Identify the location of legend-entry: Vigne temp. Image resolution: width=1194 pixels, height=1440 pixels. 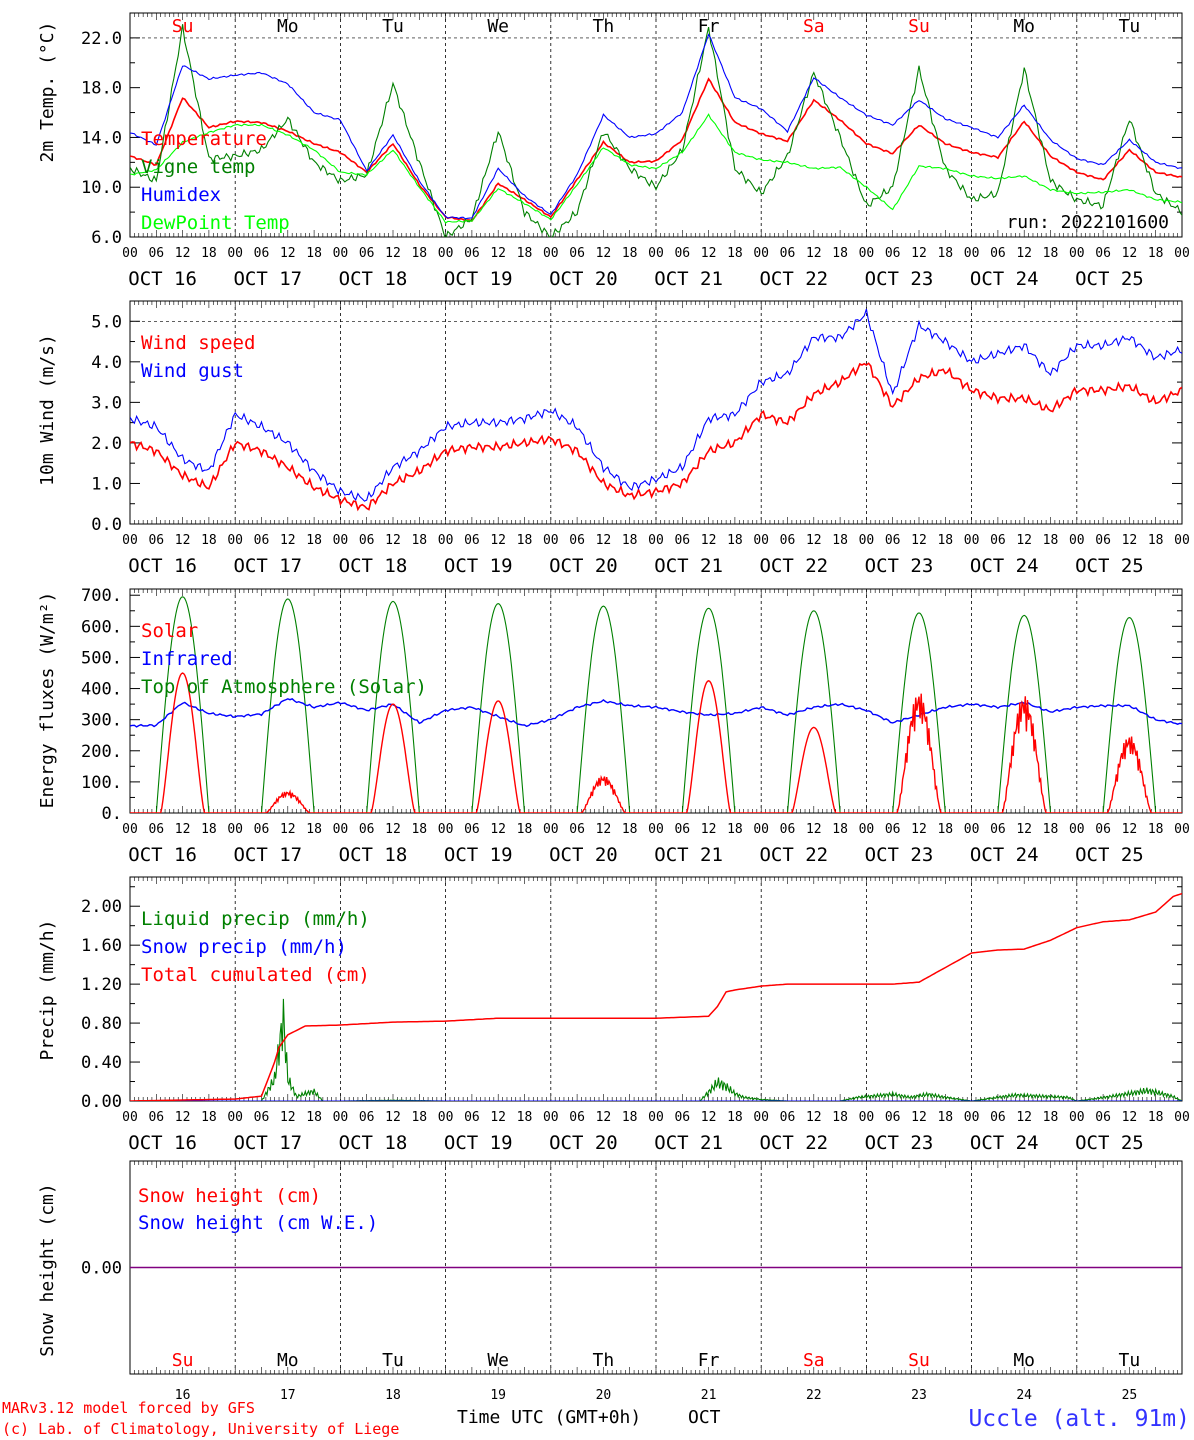
(198, 167).